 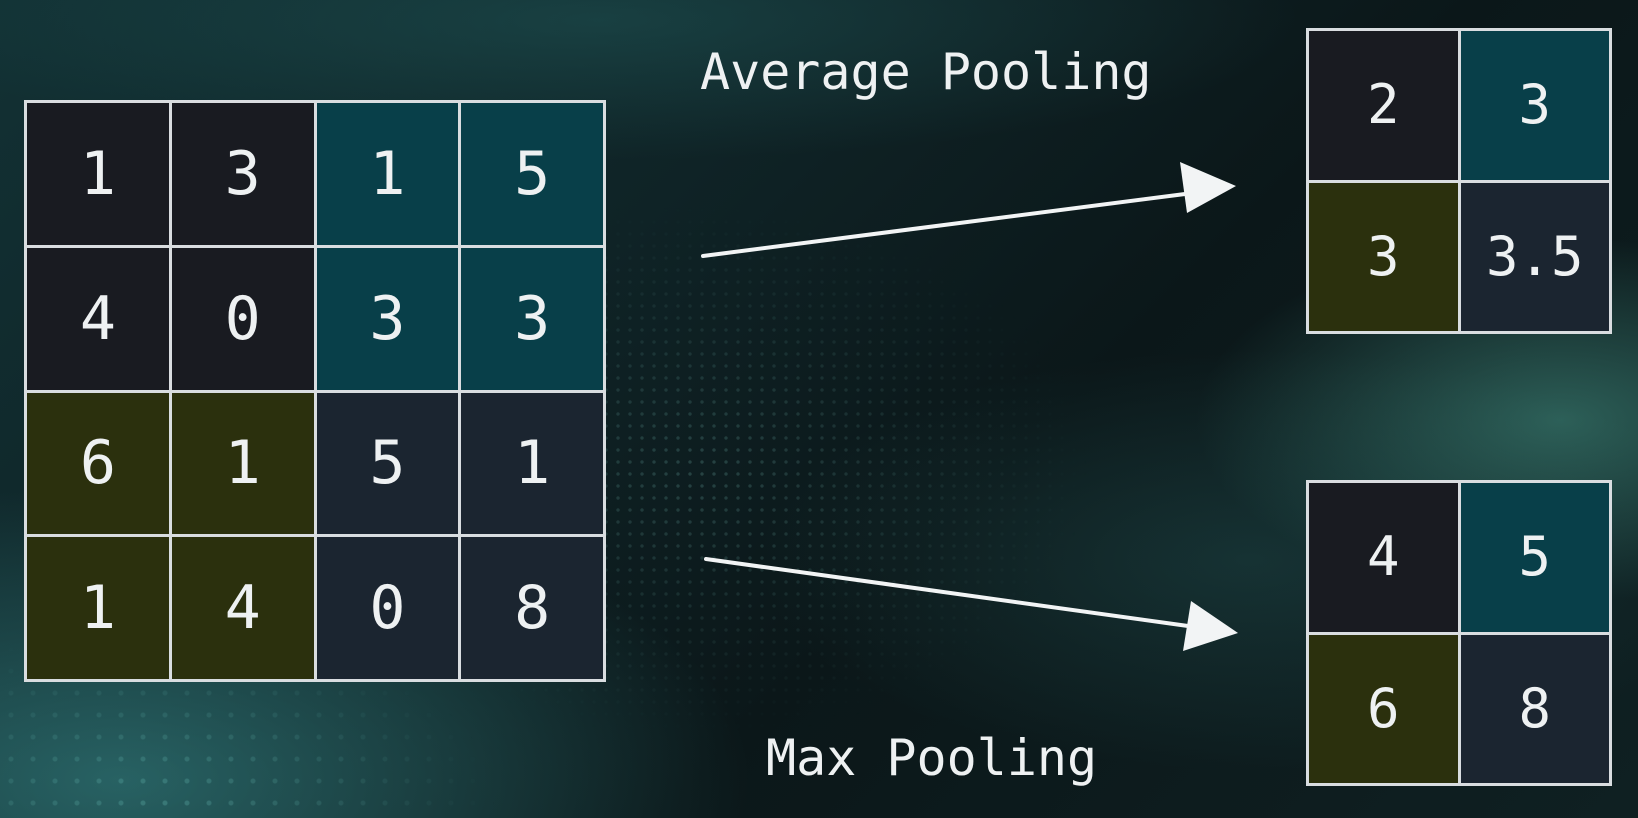 What do you see at coordinates (1383, 256) in the screenshot?
I see `avg-cell-r1-c0: 3` at bounding box center [1383, 256].